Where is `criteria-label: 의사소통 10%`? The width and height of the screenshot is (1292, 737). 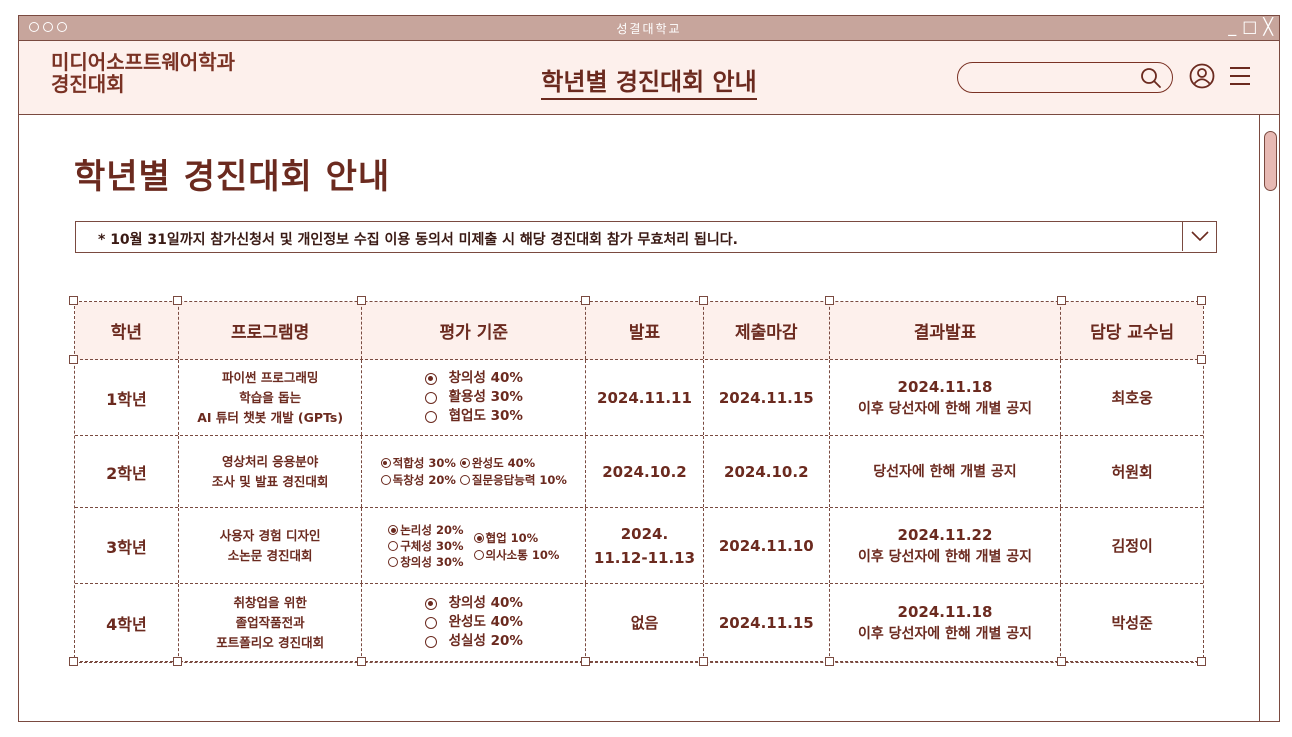 criteria-label: 의사소통 10% is located at coordinates (522, 554).